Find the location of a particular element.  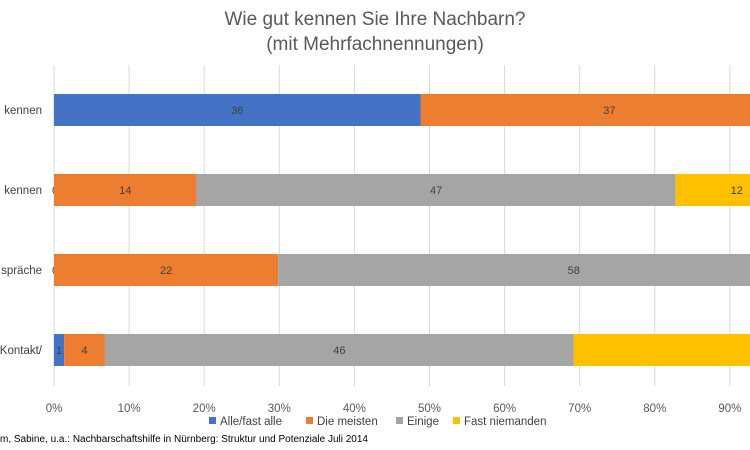

x-tick-label: 10% is located at coordinates (129, 409).